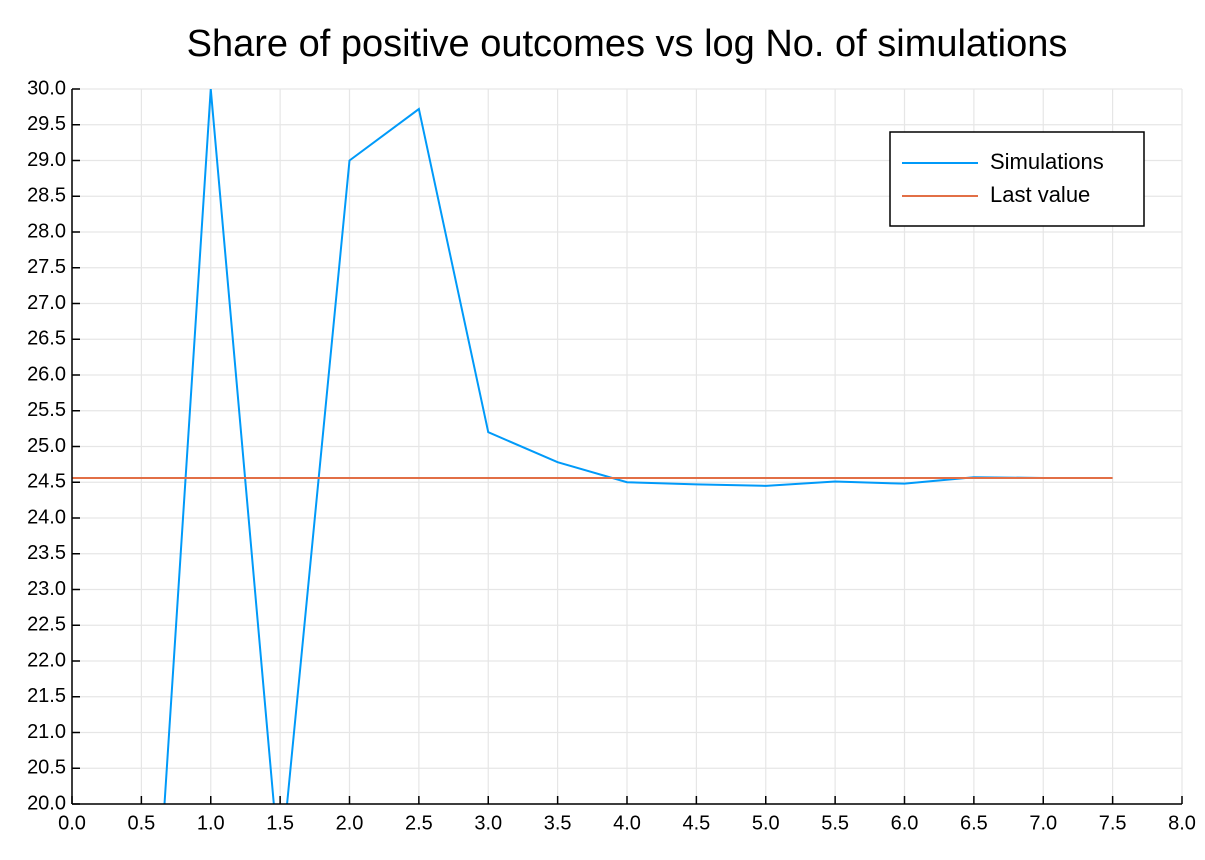 This screenshot has width=1205, height=860. I want to click on y-tick-label: 23.5, so click(46, 553).